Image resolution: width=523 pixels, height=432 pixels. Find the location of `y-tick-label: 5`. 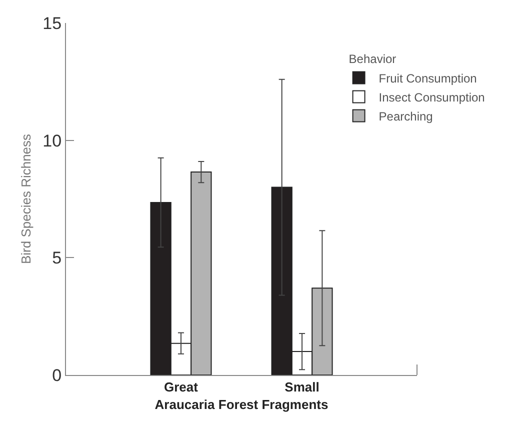

y-tick-label: 5 is located at coordinates (57, 258).